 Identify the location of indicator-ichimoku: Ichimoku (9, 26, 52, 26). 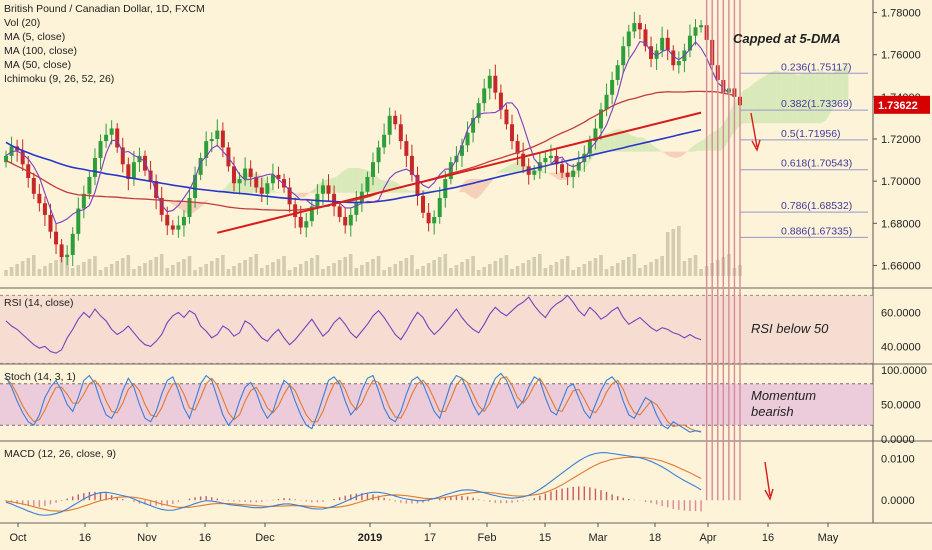
(59, 79).